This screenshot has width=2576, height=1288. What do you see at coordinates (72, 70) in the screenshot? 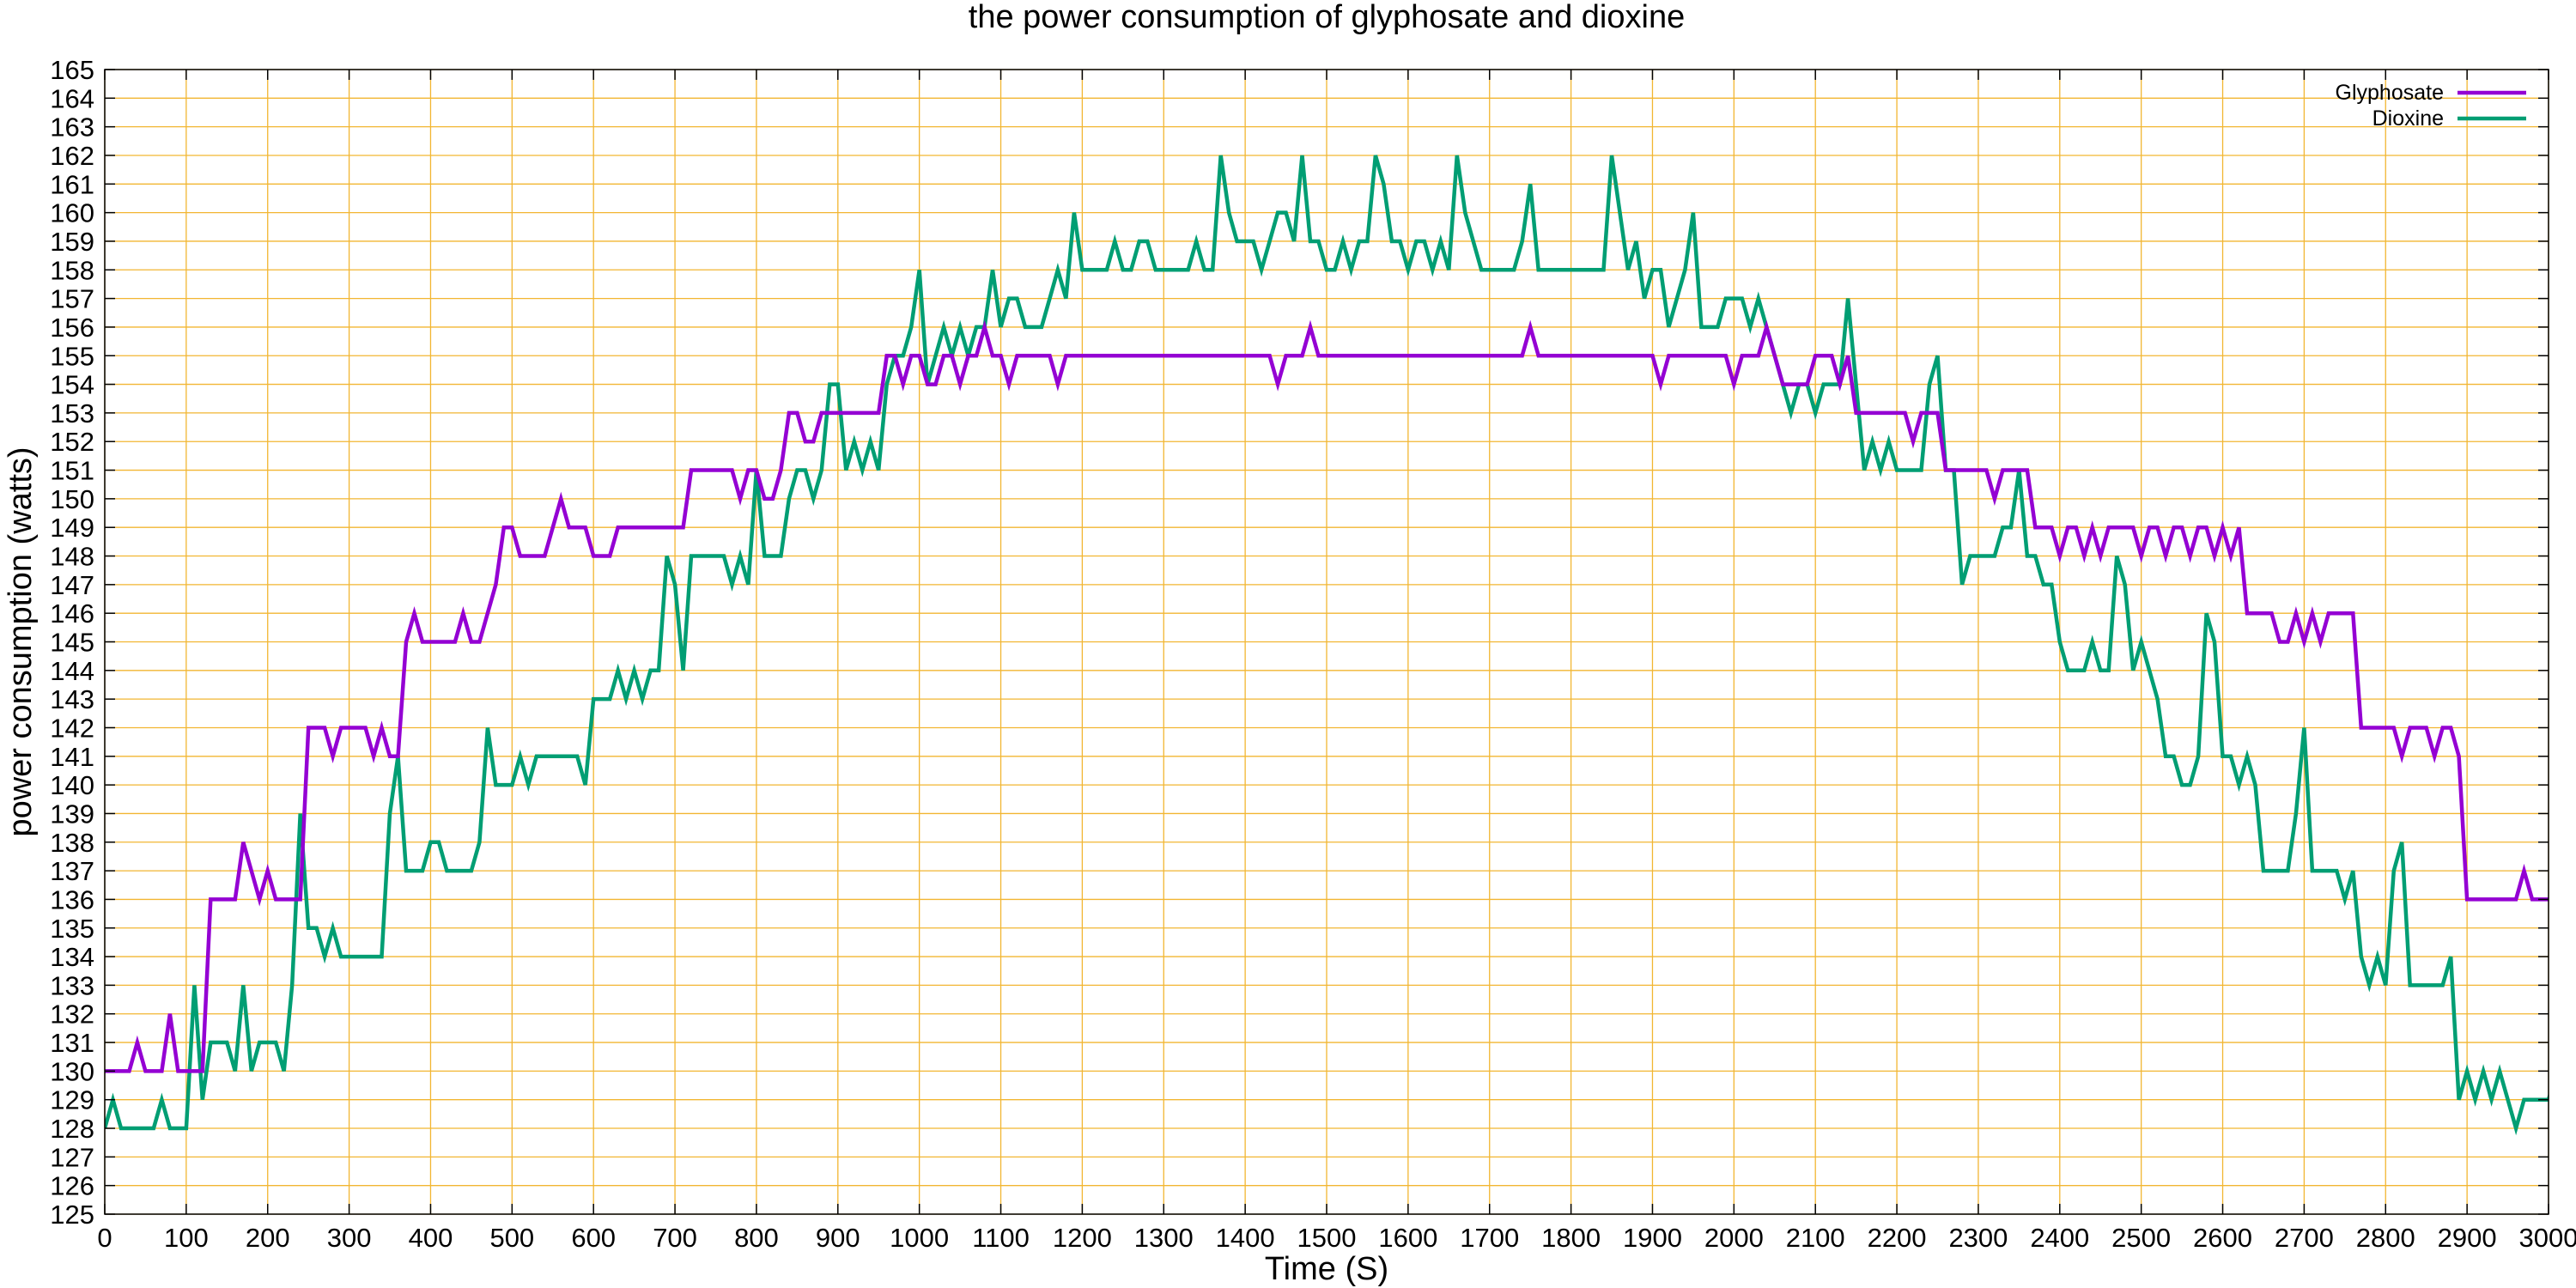
I see `y-tick-label: 165` at bounding box center [72, 70].